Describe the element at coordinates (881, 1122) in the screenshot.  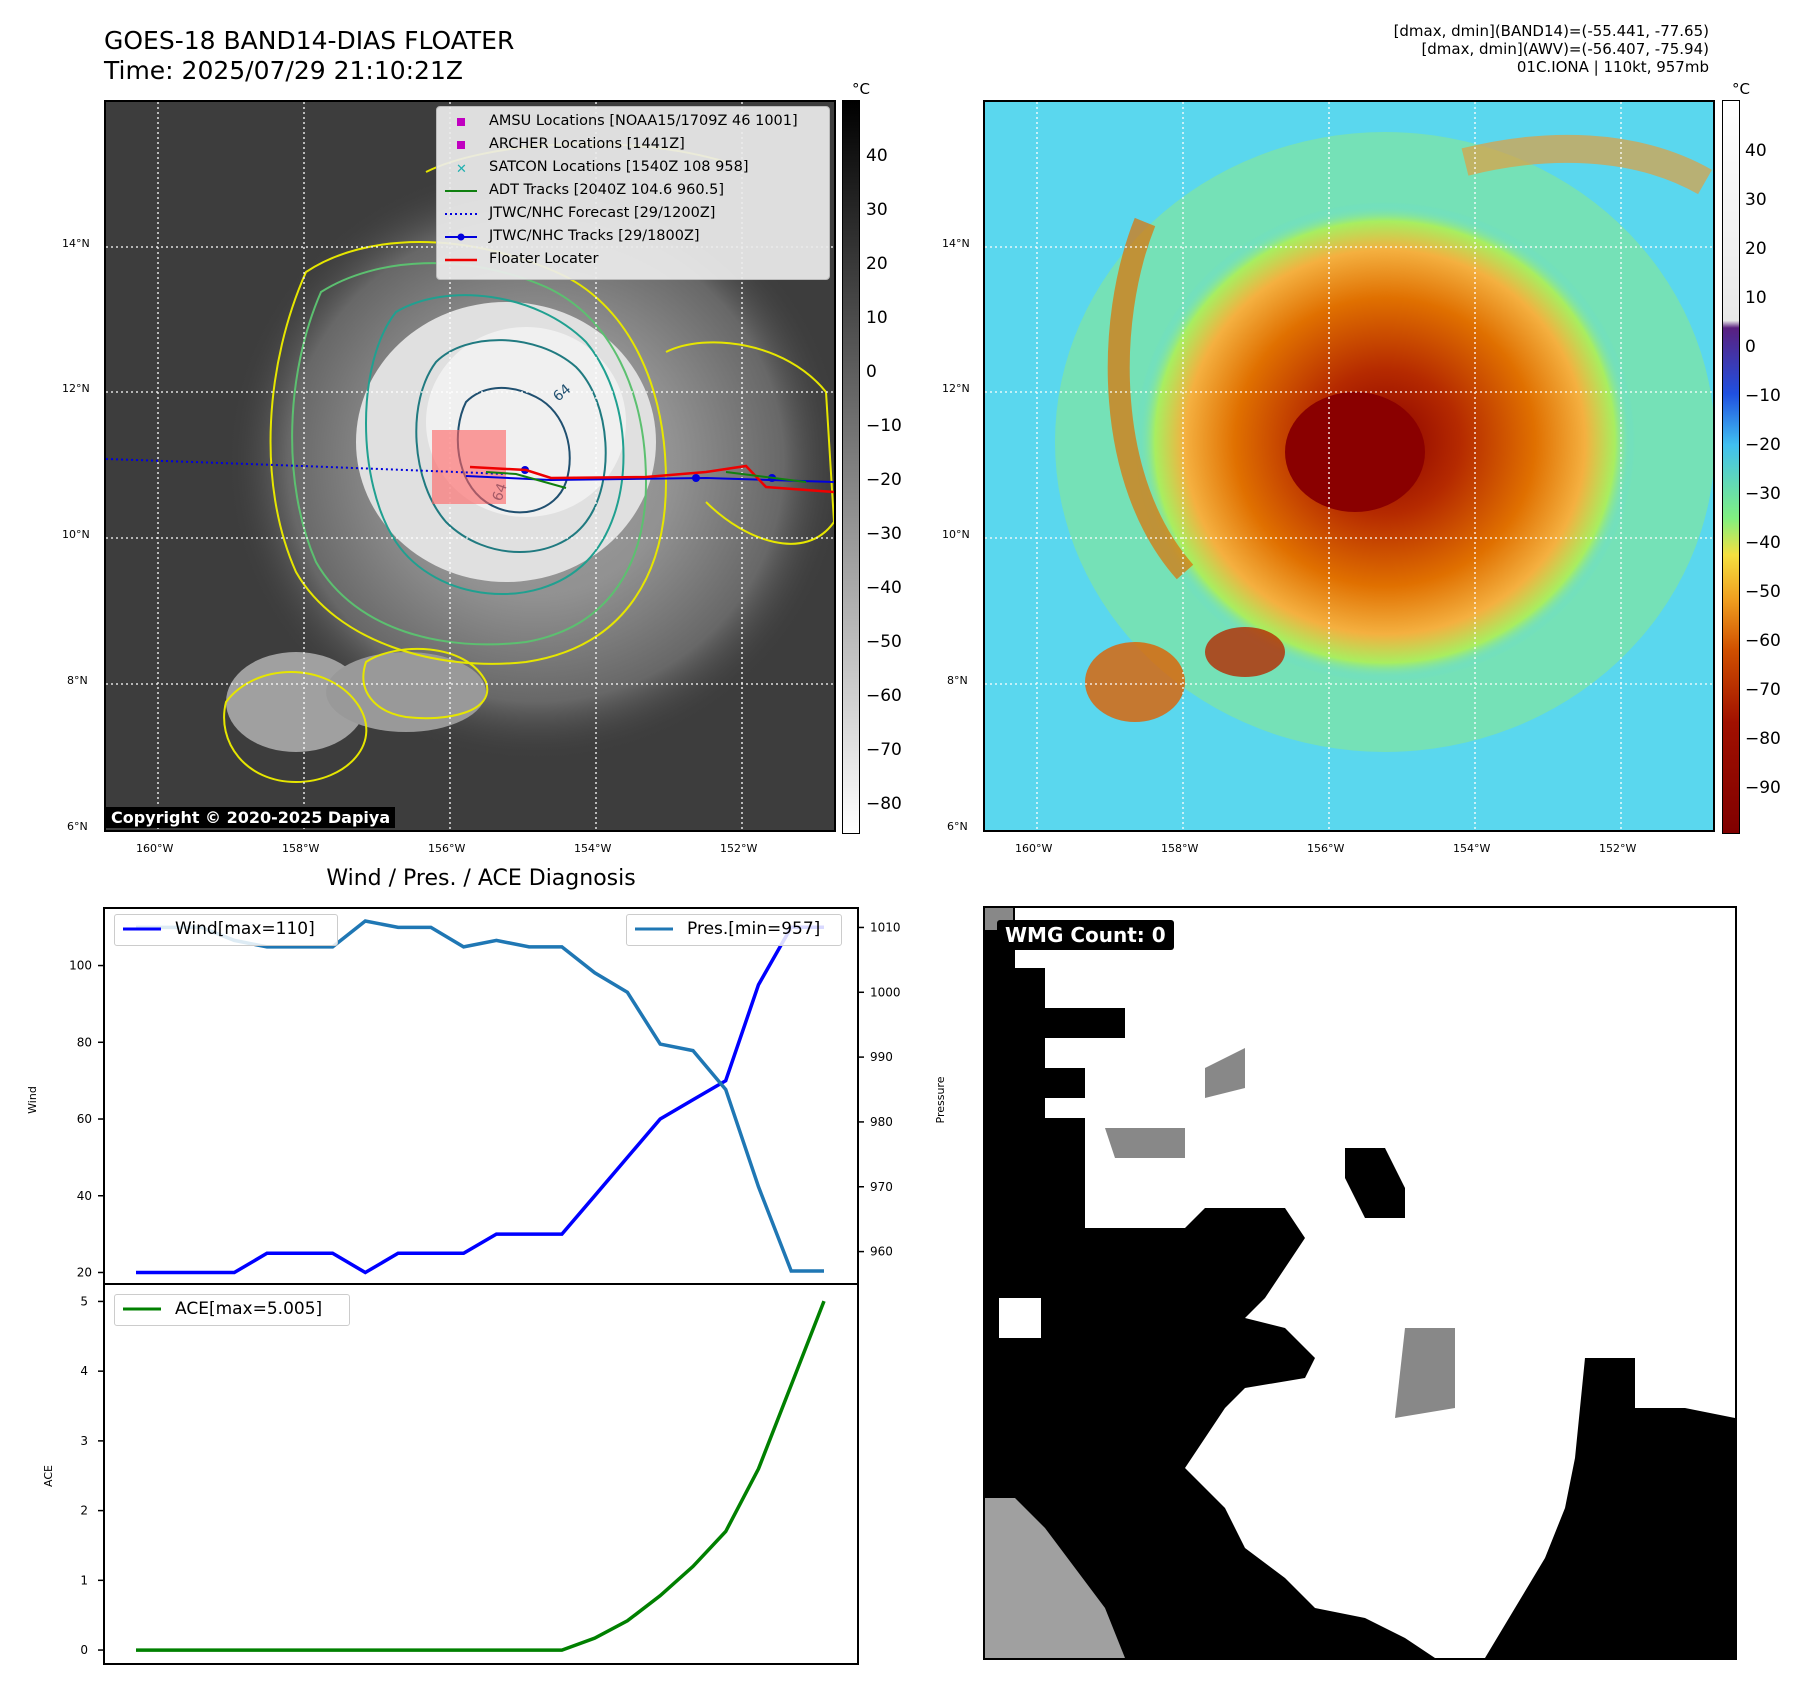
I see `pressure-tick-label: 980` at that location.